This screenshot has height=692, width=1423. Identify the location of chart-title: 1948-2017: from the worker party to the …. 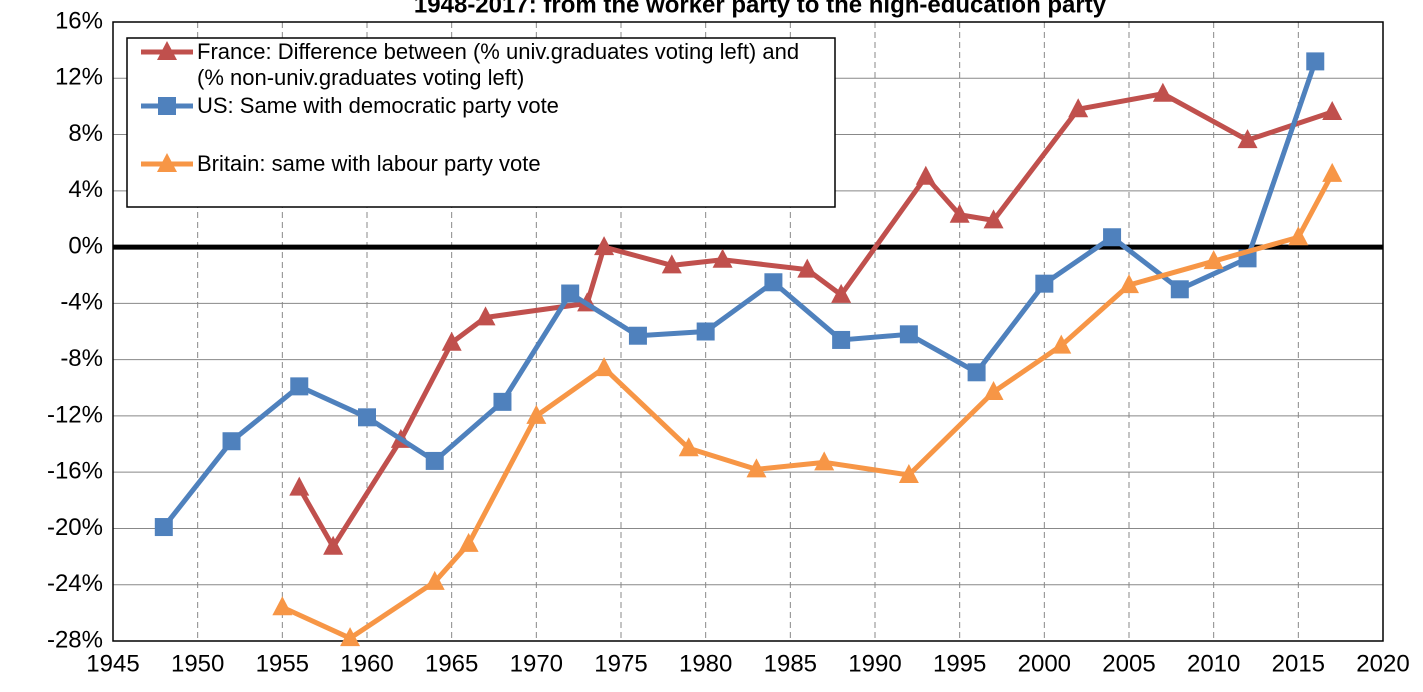
(760, 9).